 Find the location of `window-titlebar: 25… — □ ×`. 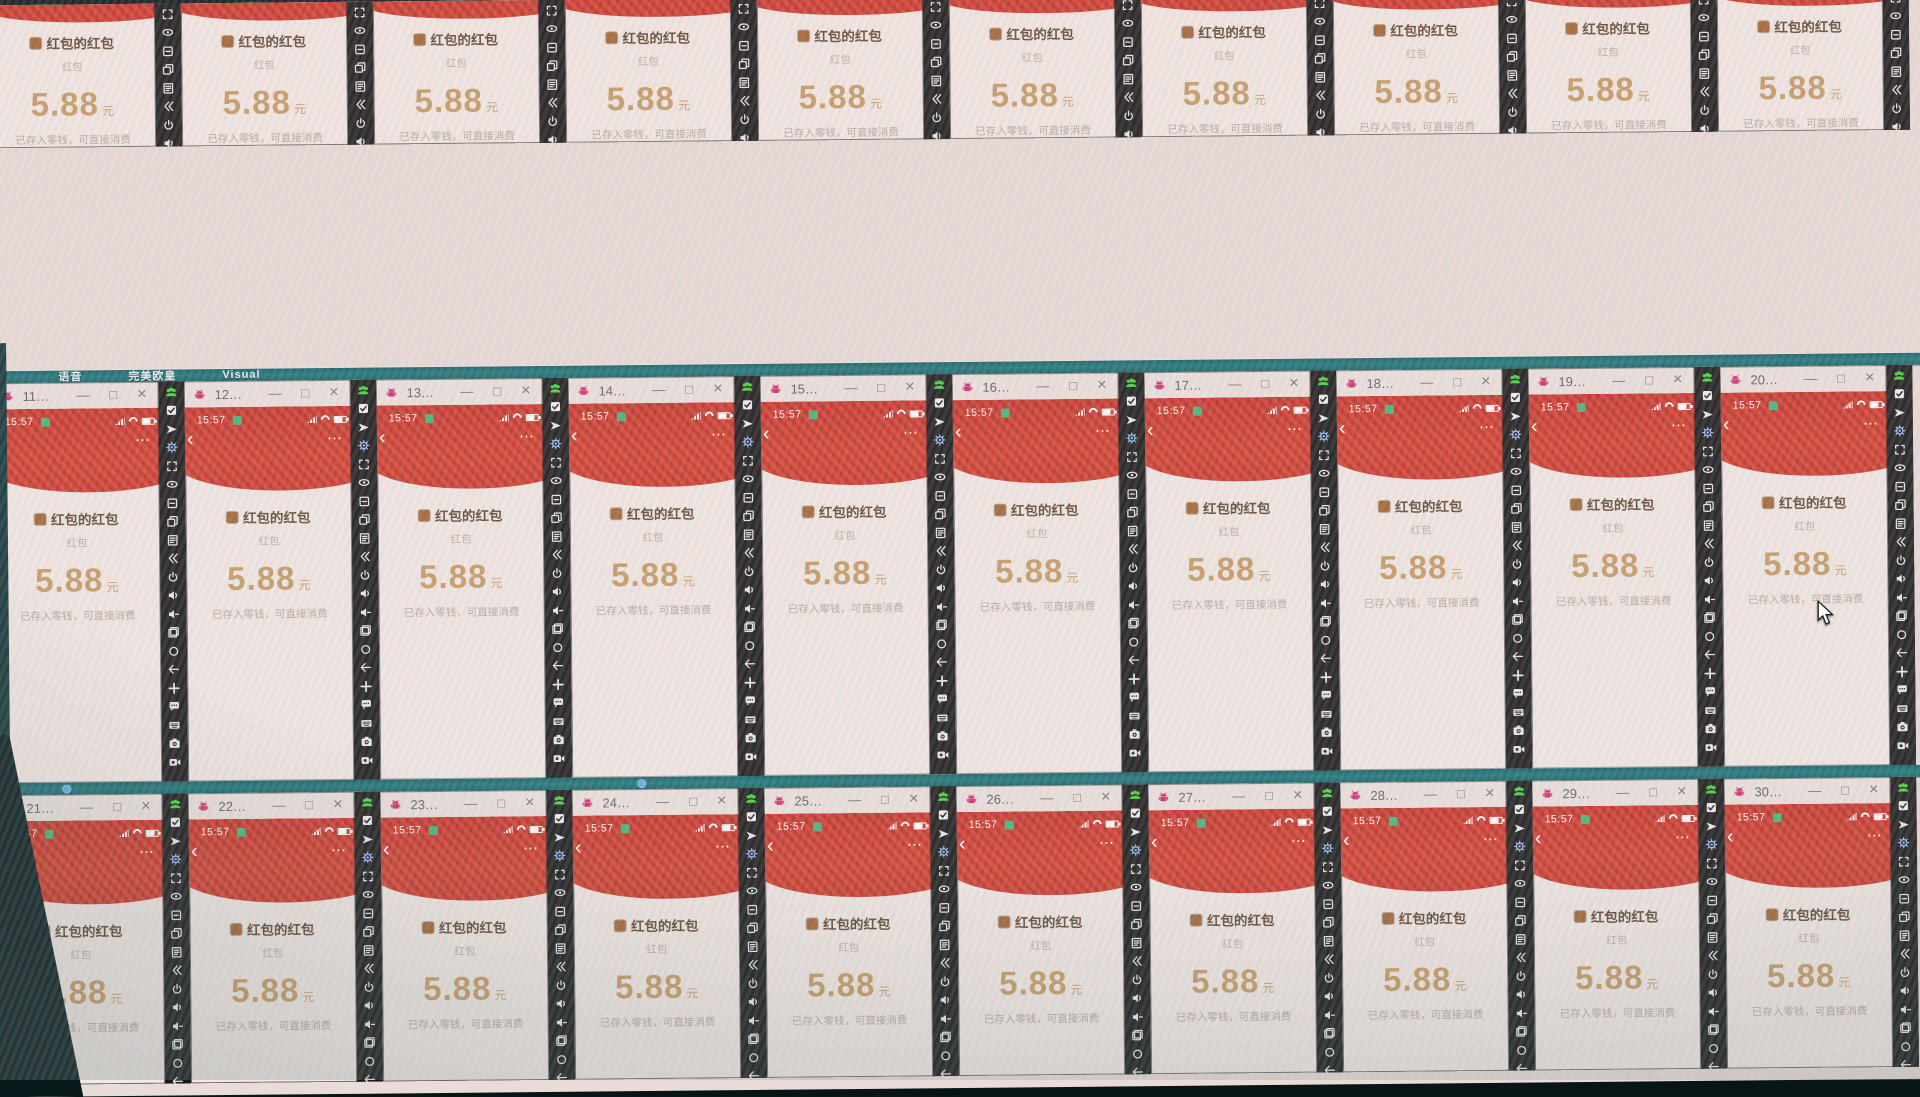

window-titlebar: 25… — □ × is located at coordinates (860, 800).